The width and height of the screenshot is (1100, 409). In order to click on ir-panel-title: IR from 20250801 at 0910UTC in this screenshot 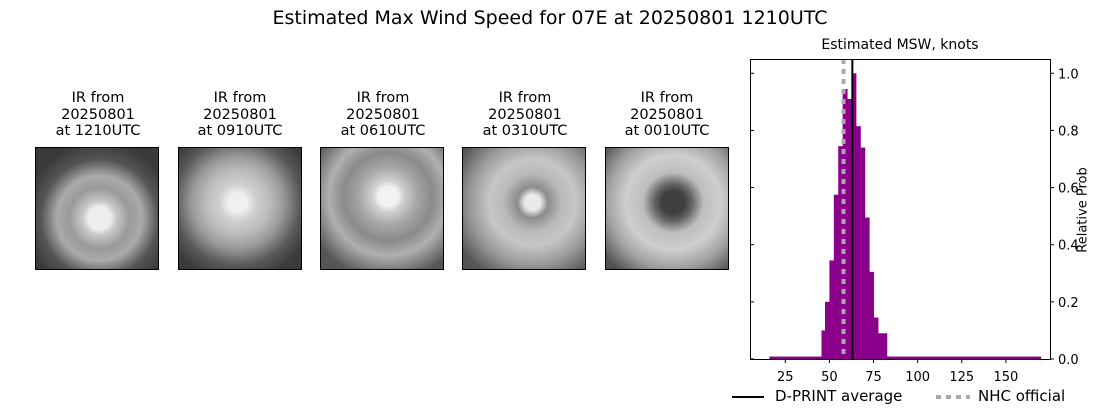, I will do `click(240, 114)`.